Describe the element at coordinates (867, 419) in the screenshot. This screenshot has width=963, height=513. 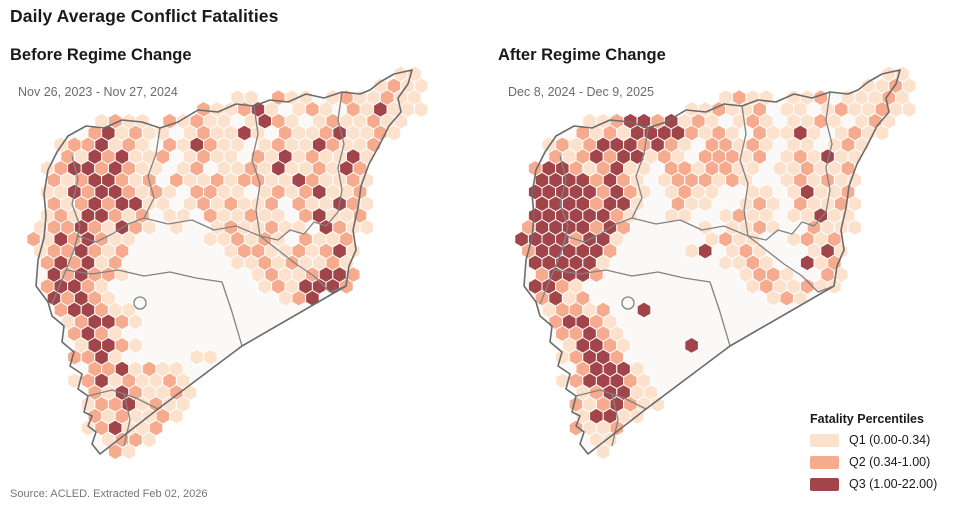
I see `legend-title: Fatality Percentiles` at that location.